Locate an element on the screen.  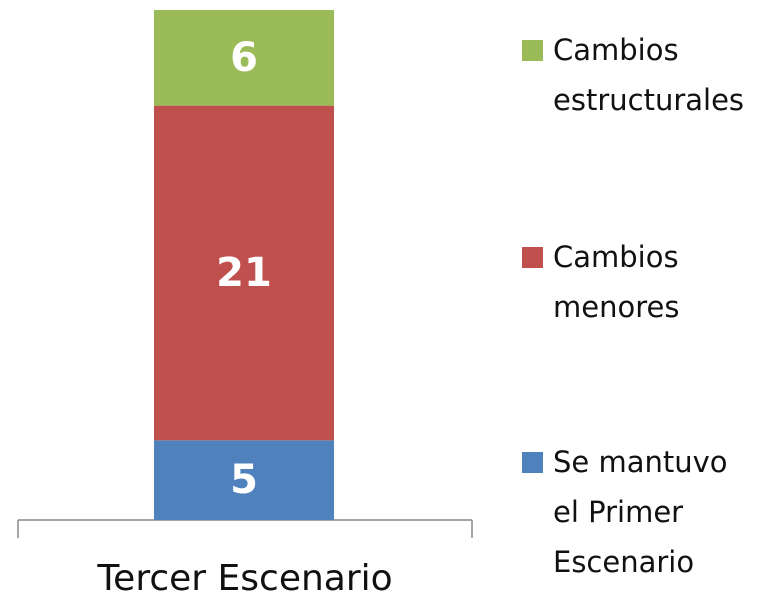
legend-entry: Se mantuvo el Primer Escenario is located at coordinates (627, 512).